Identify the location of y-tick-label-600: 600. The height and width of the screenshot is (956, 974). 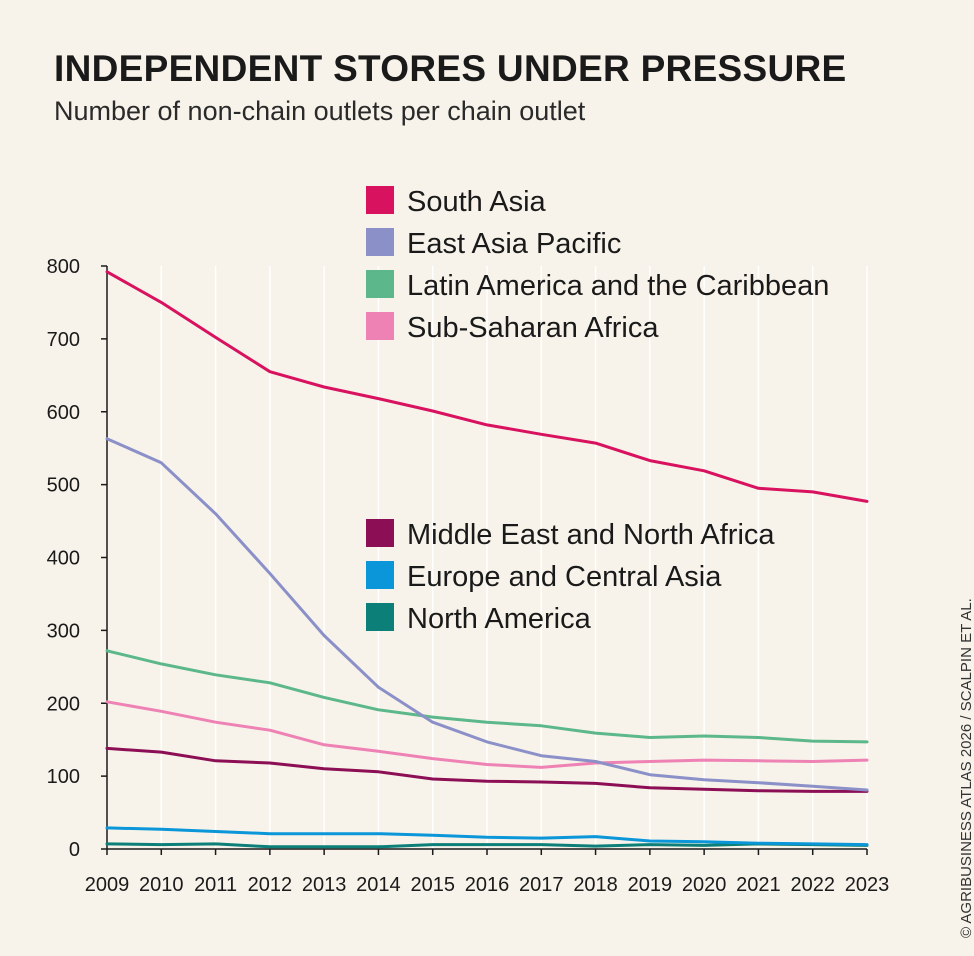
(63, 413).